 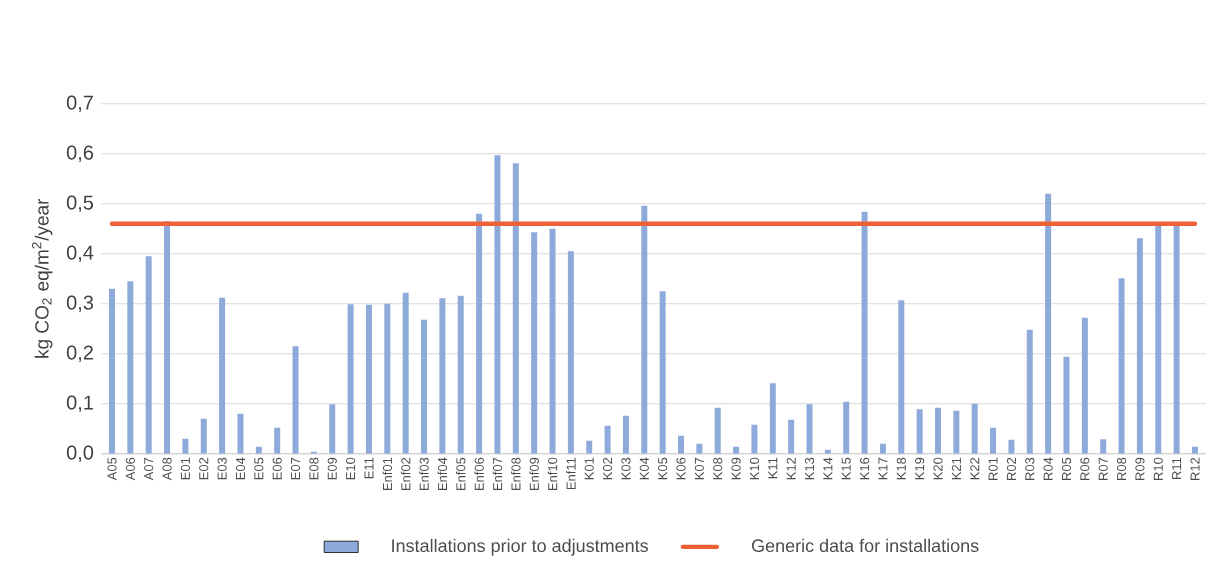 I want to click on legend-label: Installations prior to adjustments, so click(x=520, y=547).